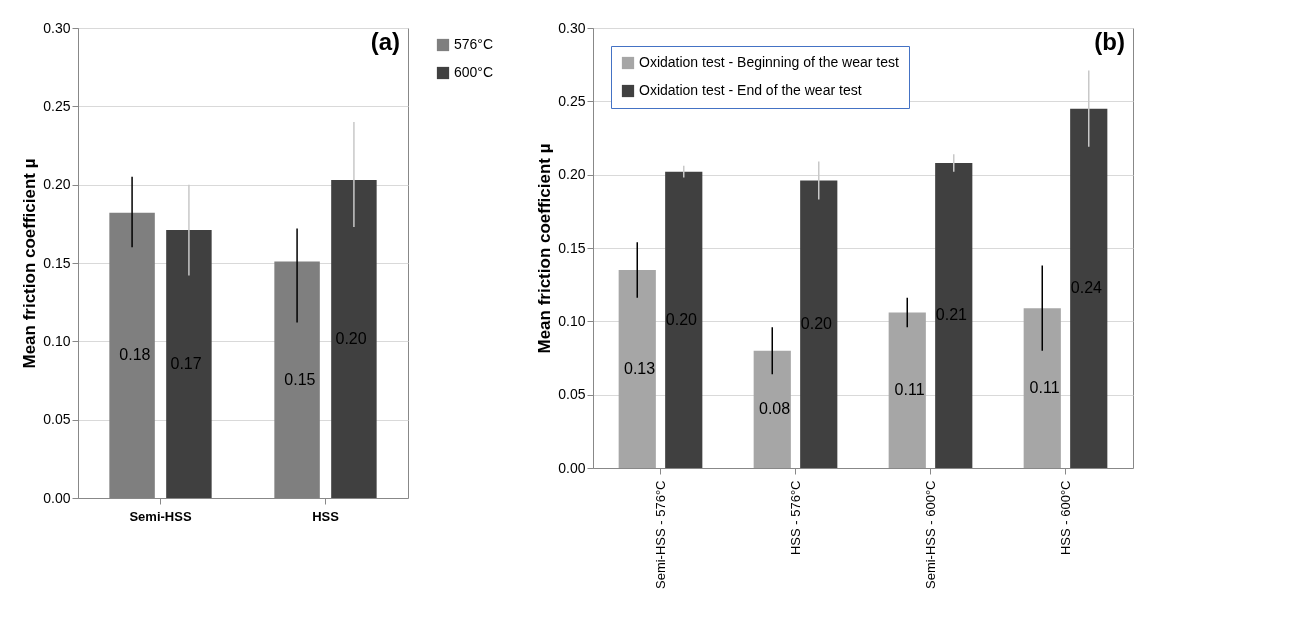  Describe the element at coordinates (640, 368) in the screenshot. I see `data-label: 0.13` at that location.